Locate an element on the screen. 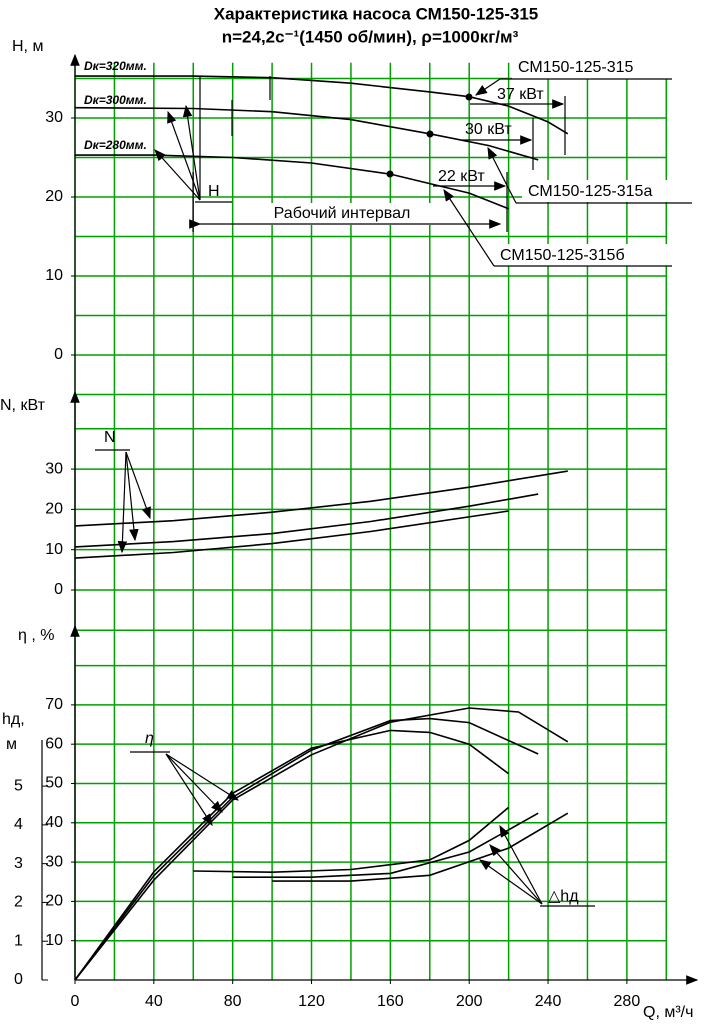 This screenshot has height=1024, width=704. annotation: △hд is located at coordinates (563, 896).